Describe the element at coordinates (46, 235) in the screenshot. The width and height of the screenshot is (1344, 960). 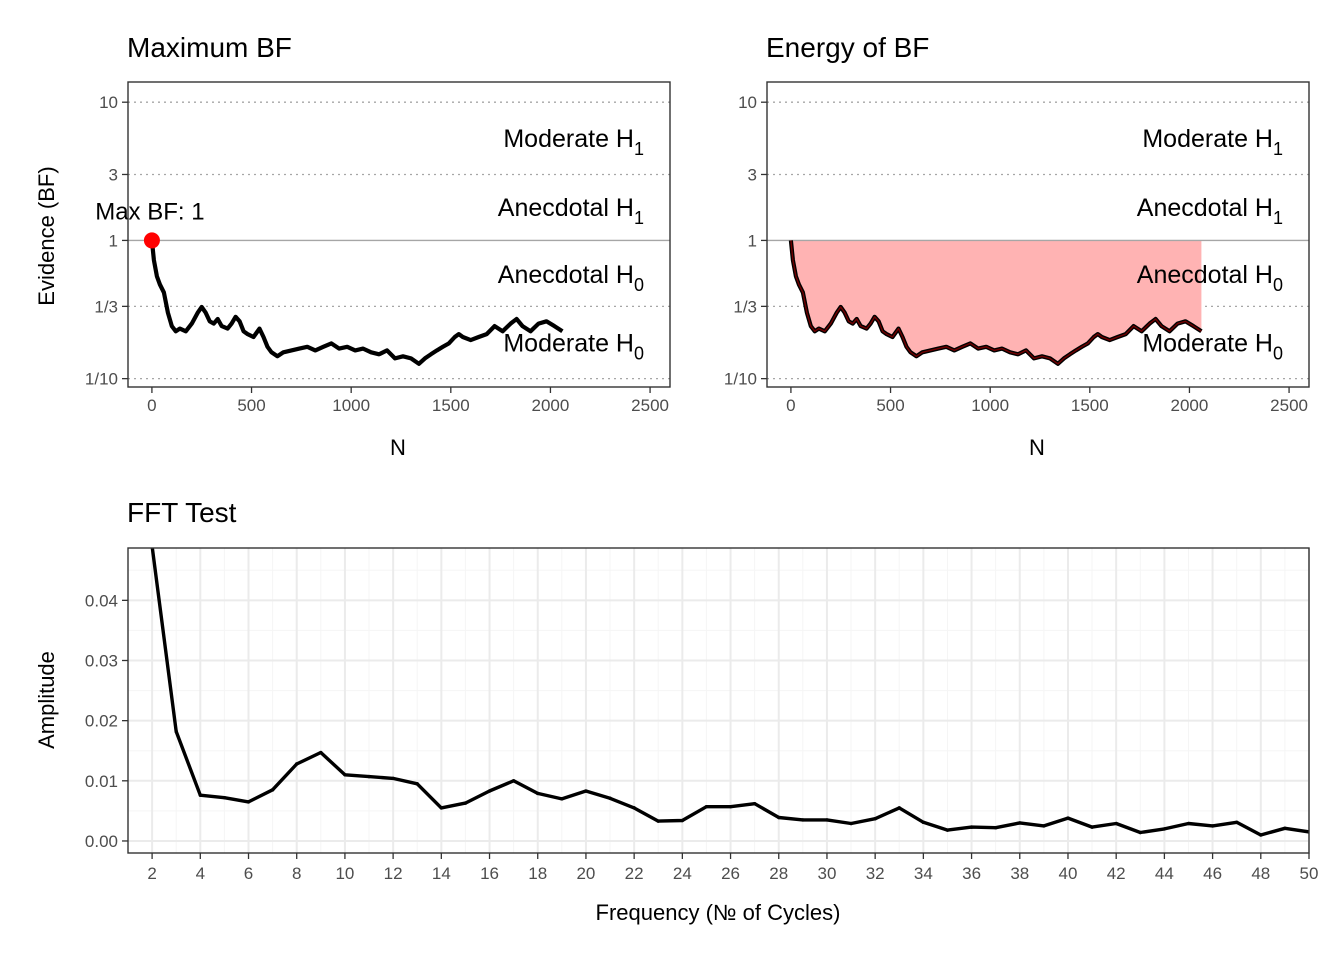
I see `y-axis-title-evidence: Evidence (BF)` at that location.